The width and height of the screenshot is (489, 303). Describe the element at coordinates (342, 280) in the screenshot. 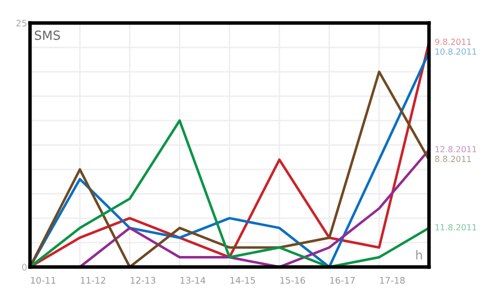

I see `x-tick-label: 16-17` at that location.